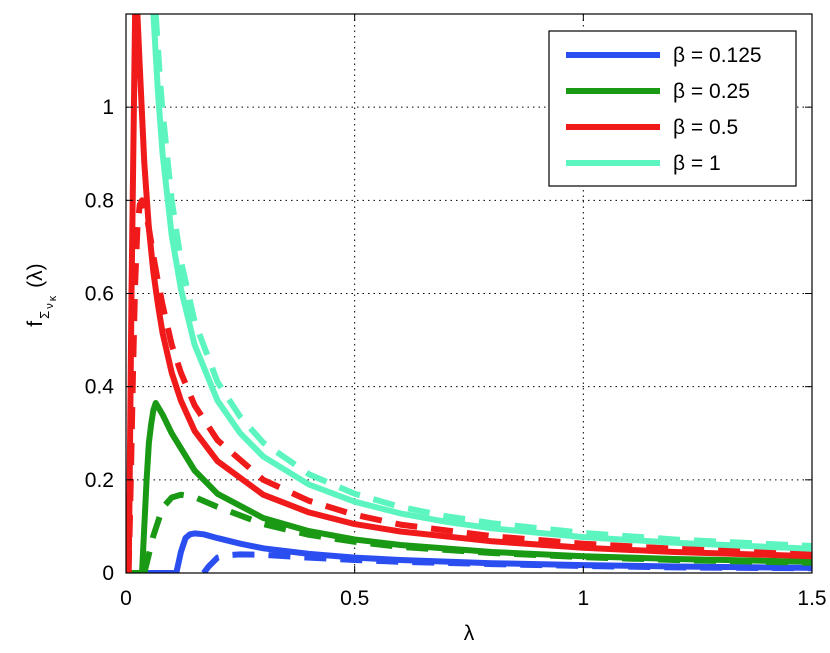 This screenshot has width=830, height=653. What do you see at coordinates (705, 127) in the screenshot?
I see `legend-label-beta-0.5: β = 0.5` at bounding box center [705, 127].